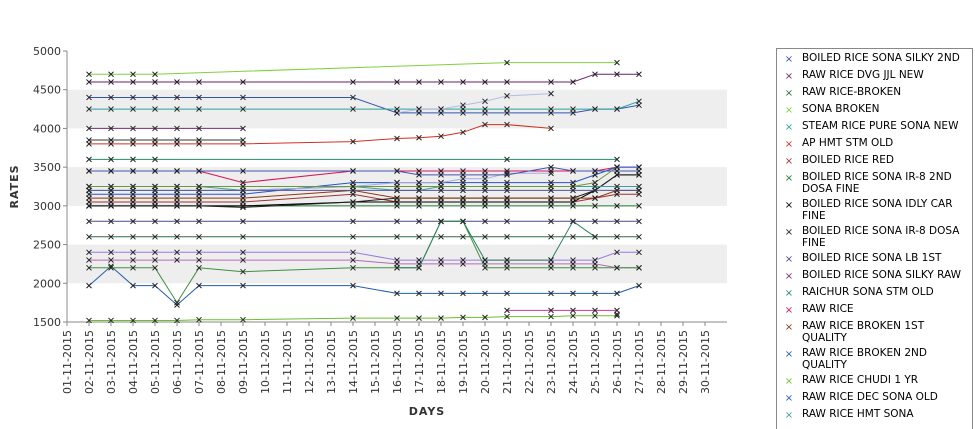 The height and width of the screenshot is (429, 975). Describe the element at coordinates (881, 58) in the screenshot. I see `legend-label: BOILED RICE SONA SILKY 2ND` at that location.